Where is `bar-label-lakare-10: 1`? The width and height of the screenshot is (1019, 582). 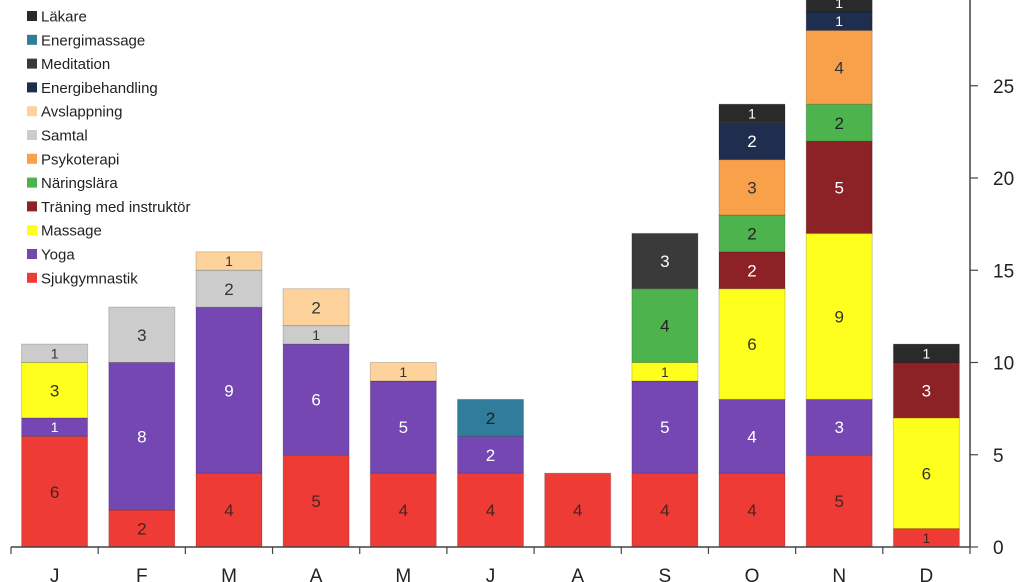 bar-label-lakare-10: 1 is located at coordinates (839, 5).